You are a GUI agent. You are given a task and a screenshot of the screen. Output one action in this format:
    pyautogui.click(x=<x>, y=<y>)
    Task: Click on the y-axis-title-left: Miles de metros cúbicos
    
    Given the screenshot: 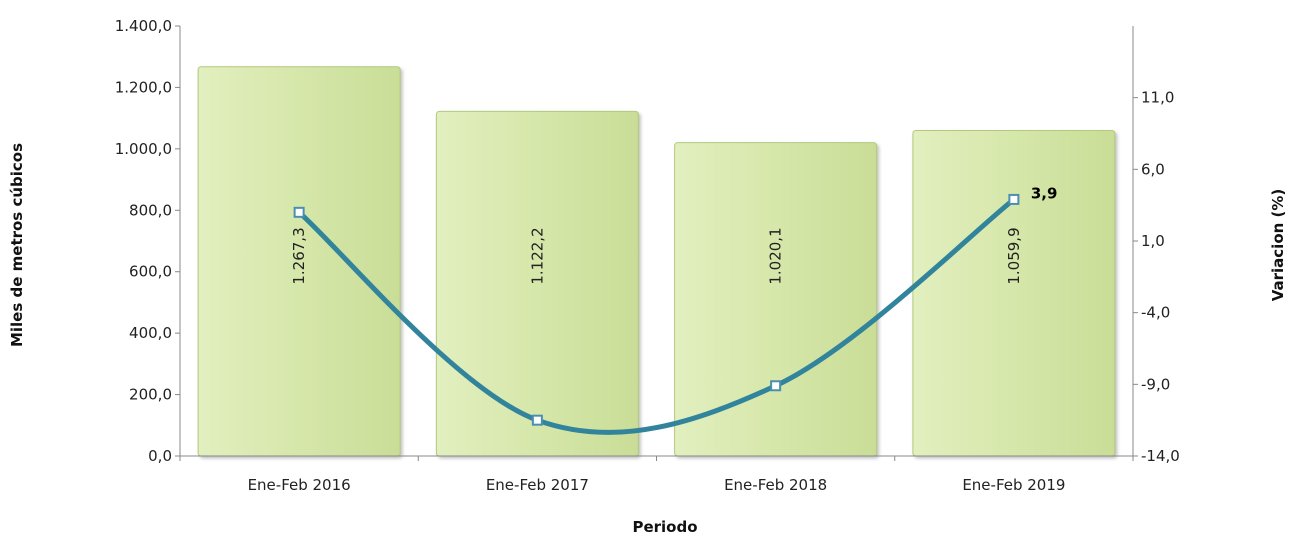 What is the action you would take?
    pyautogui.click(x=17, y=245)
    